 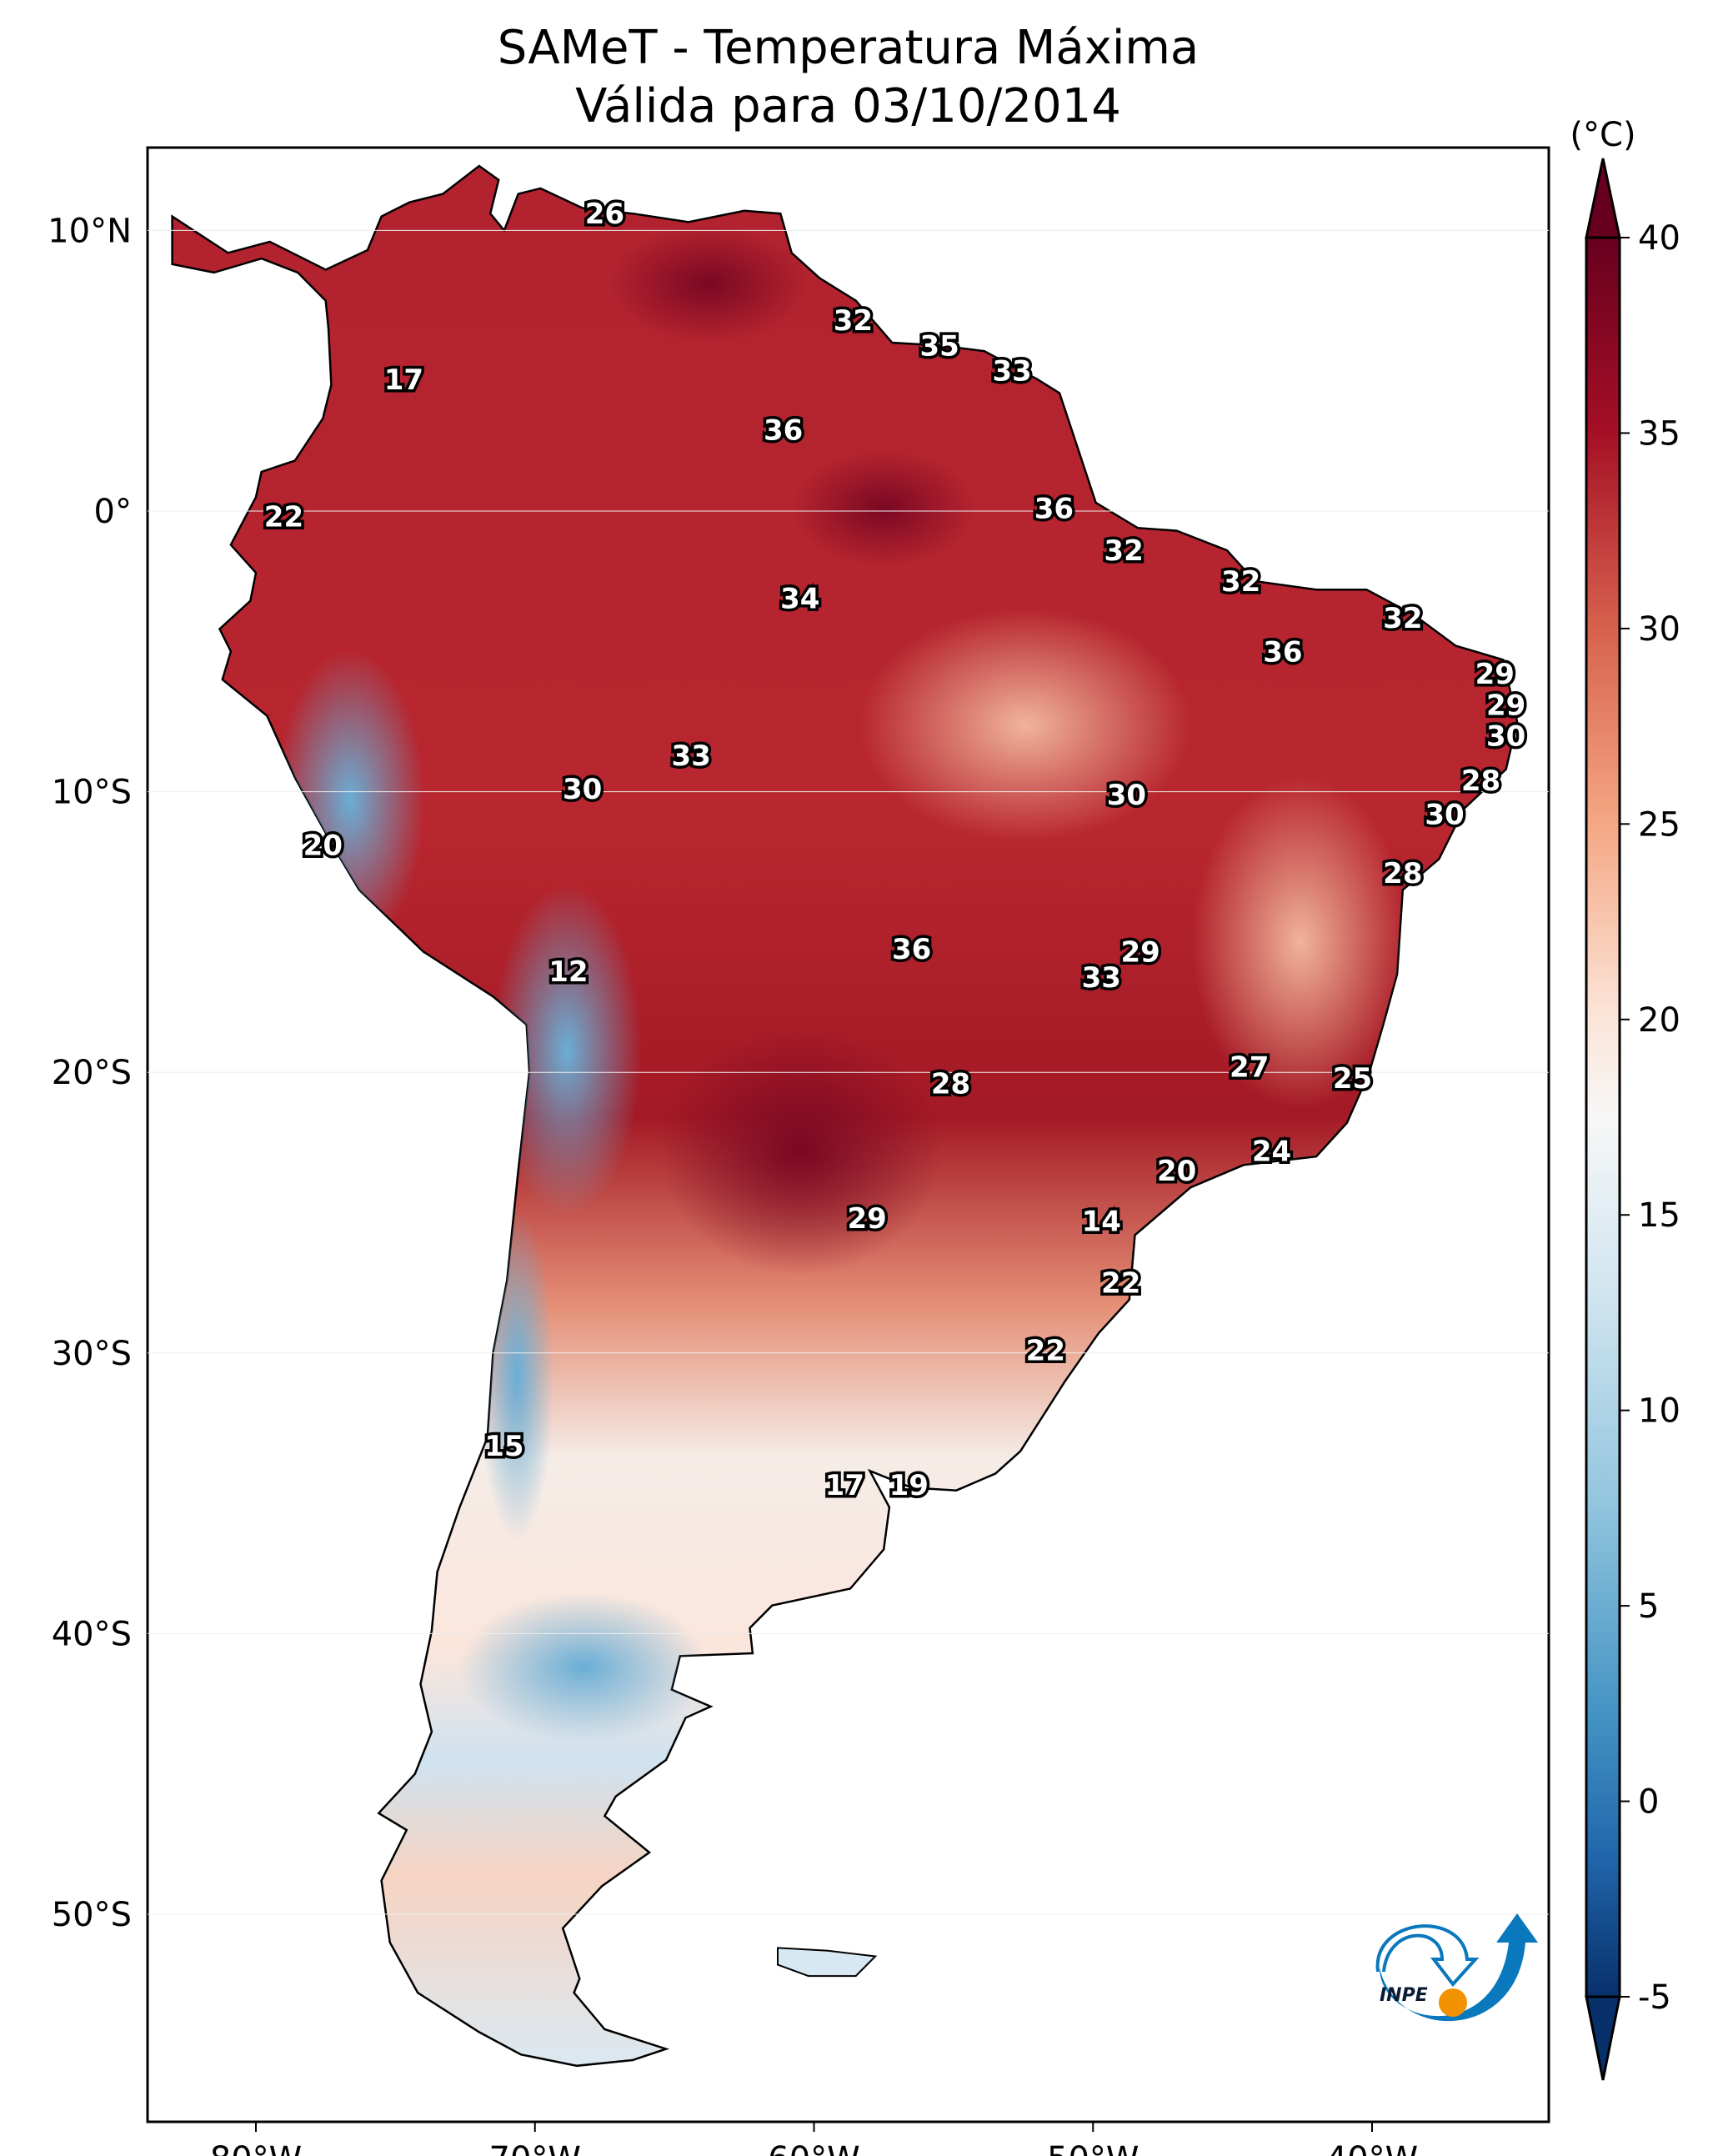 I want to click on cold-patagonia, so click(x=583, y=1667).